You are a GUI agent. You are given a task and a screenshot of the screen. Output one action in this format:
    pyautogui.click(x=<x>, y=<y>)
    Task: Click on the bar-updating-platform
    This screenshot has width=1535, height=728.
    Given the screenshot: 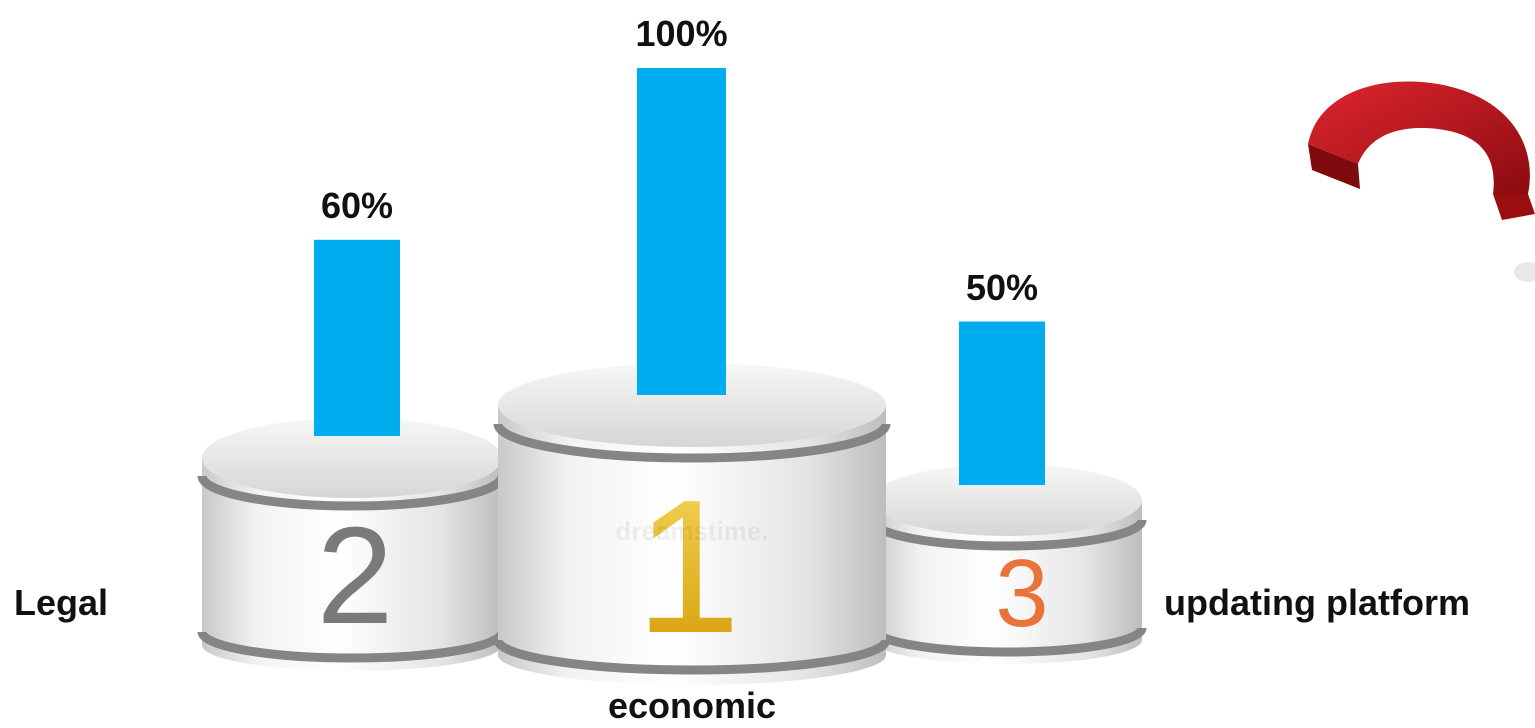 What is the action you would take?
    pyautogui.click(x=1002, y=403)
    